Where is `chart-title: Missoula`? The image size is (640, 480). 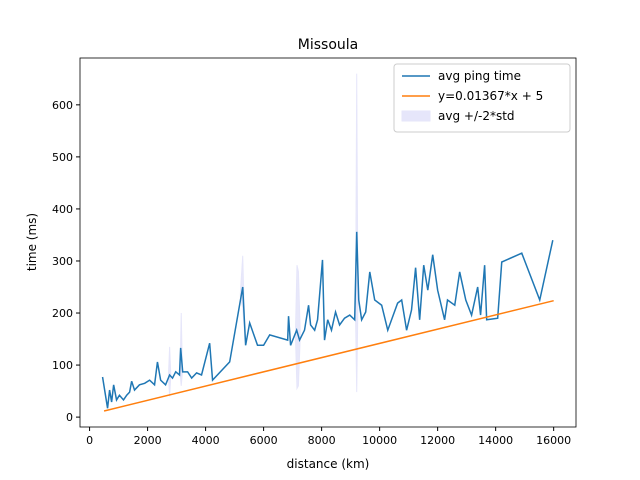
chart-title: Missoula is located at coordinates (328, 45).